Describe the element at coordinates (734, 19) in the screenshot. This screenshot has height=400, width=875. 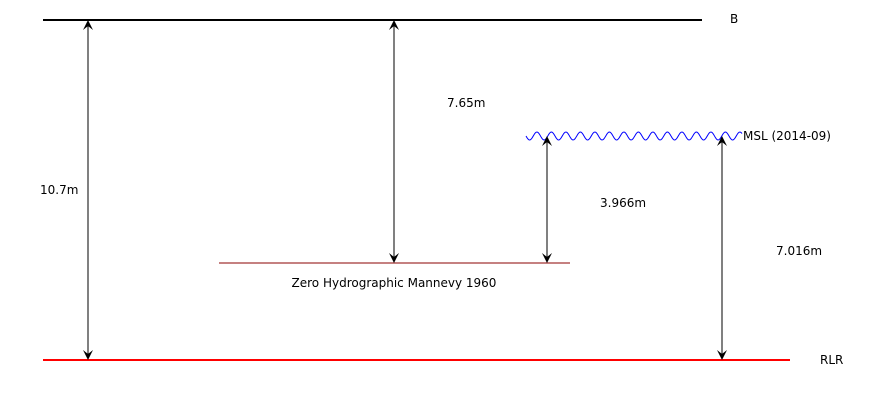
I see `label-level-b: B` at that location.